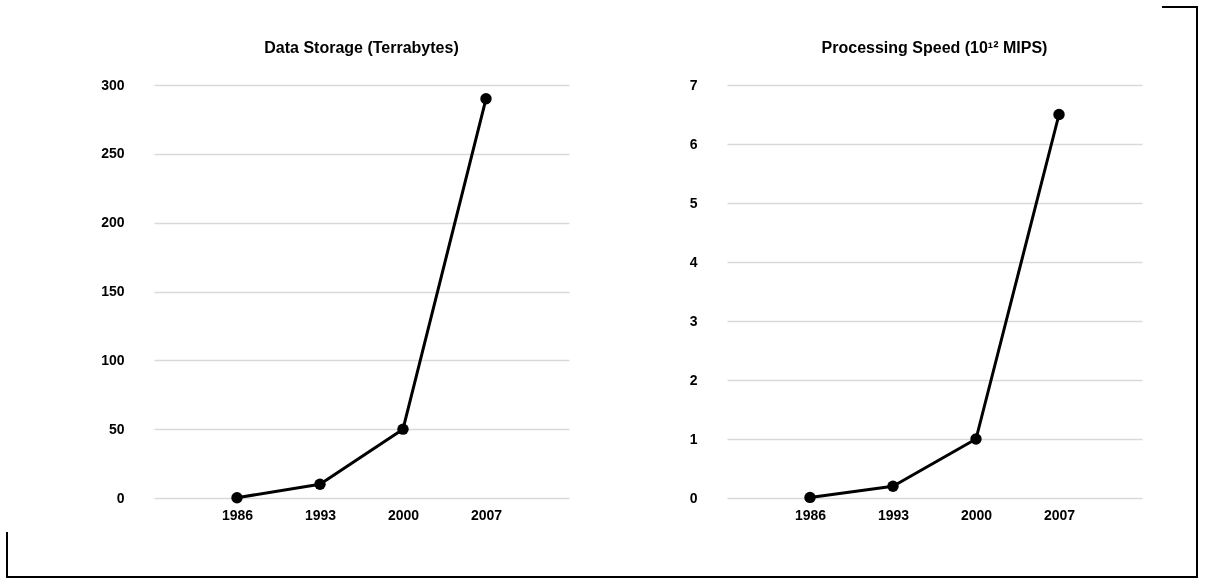 This screenshot has width=1208, height=586. I want to click on y-tick-label: 3, so click(693, 320).